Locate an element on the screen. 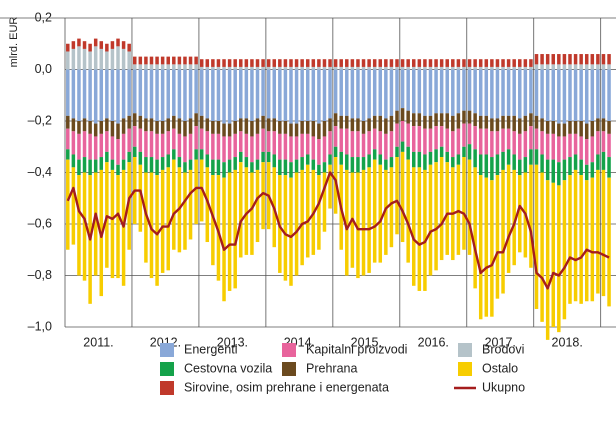  y-tick-label: –0,6 is located at coordinates (40, 223).